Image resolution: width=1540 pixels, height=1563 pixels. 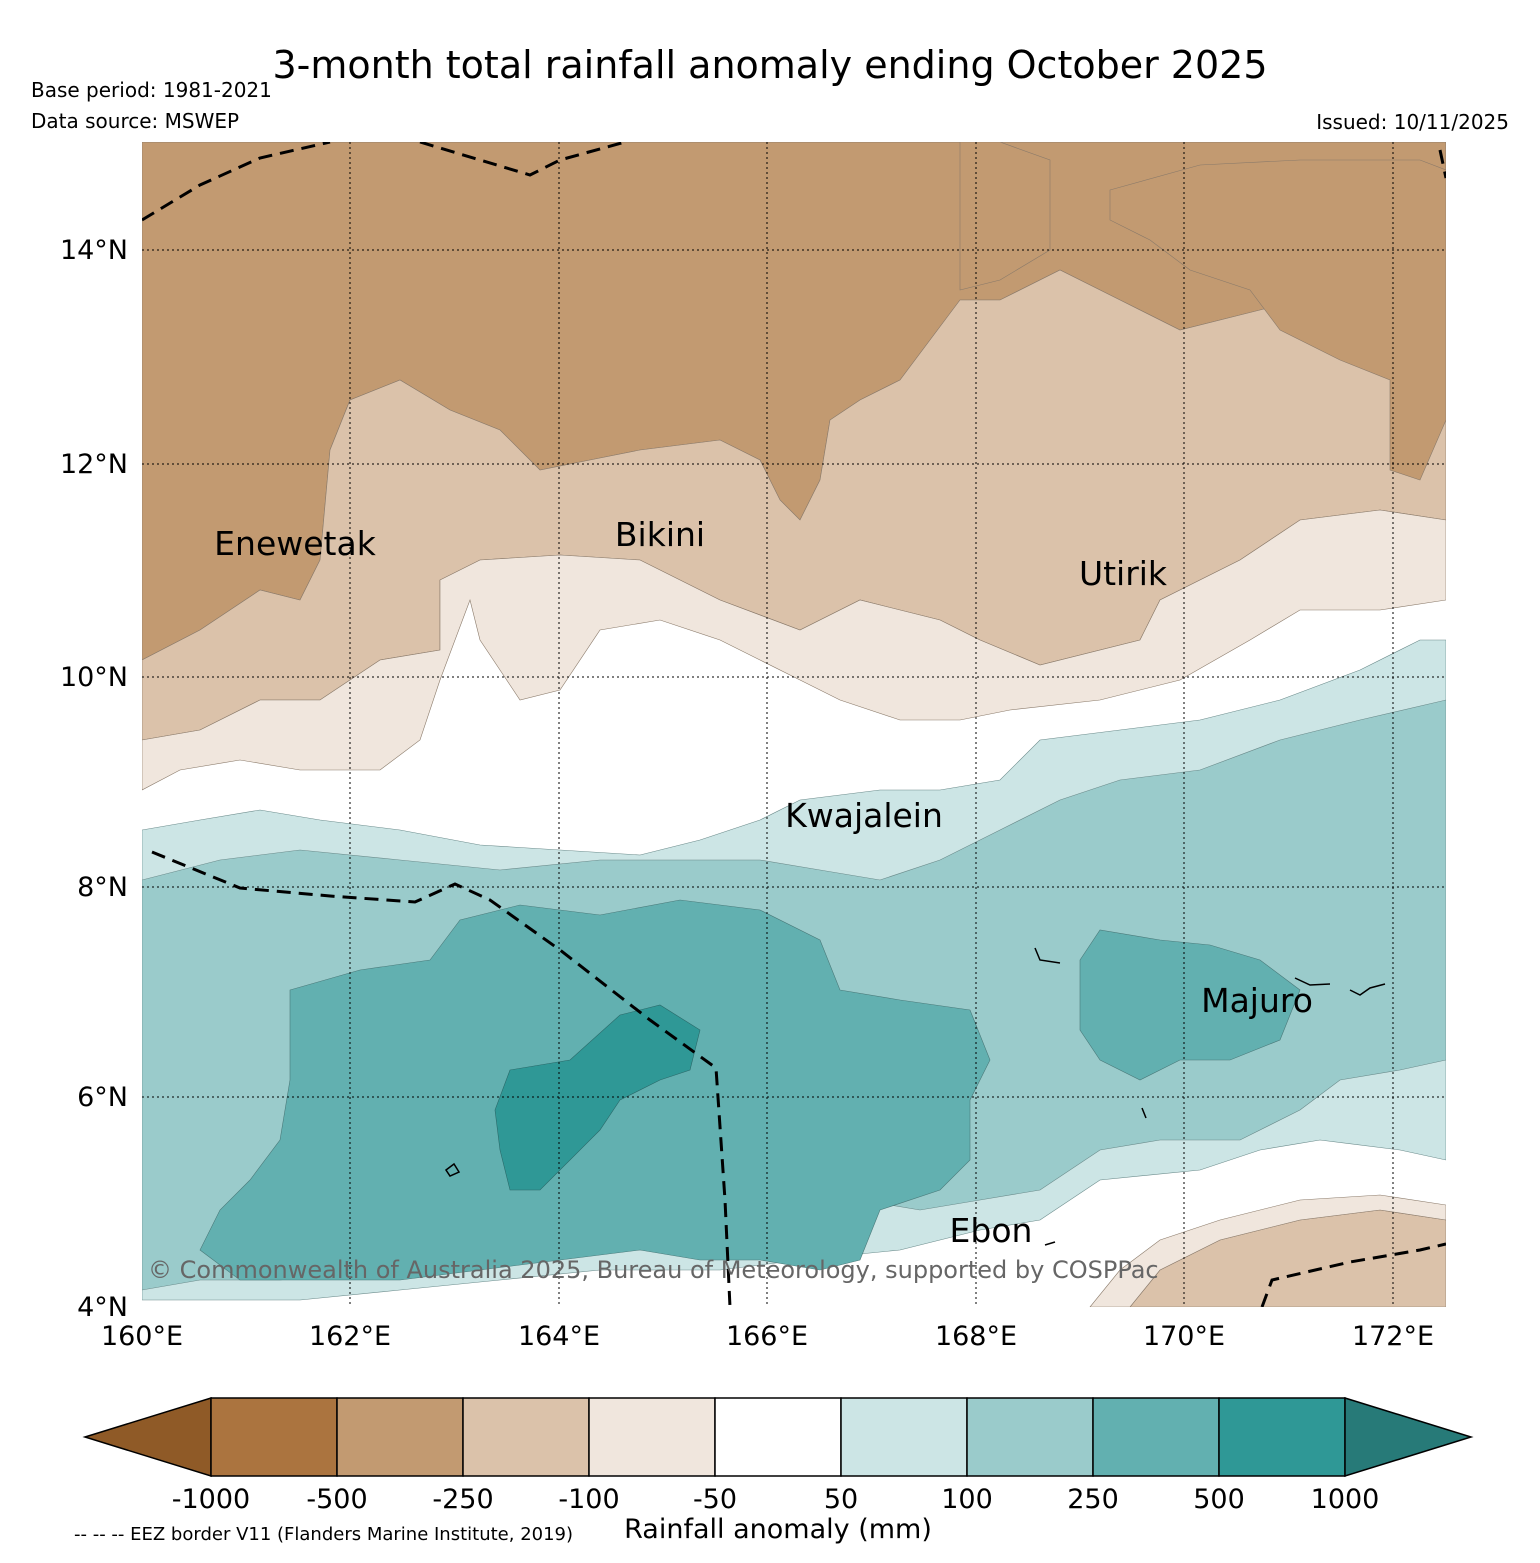 What do you see at coordinates (778, 1529) in the screenshot?
I see `colorbar-label: Rainfall anomaly (mm)` at bounding box center [778, 1529].